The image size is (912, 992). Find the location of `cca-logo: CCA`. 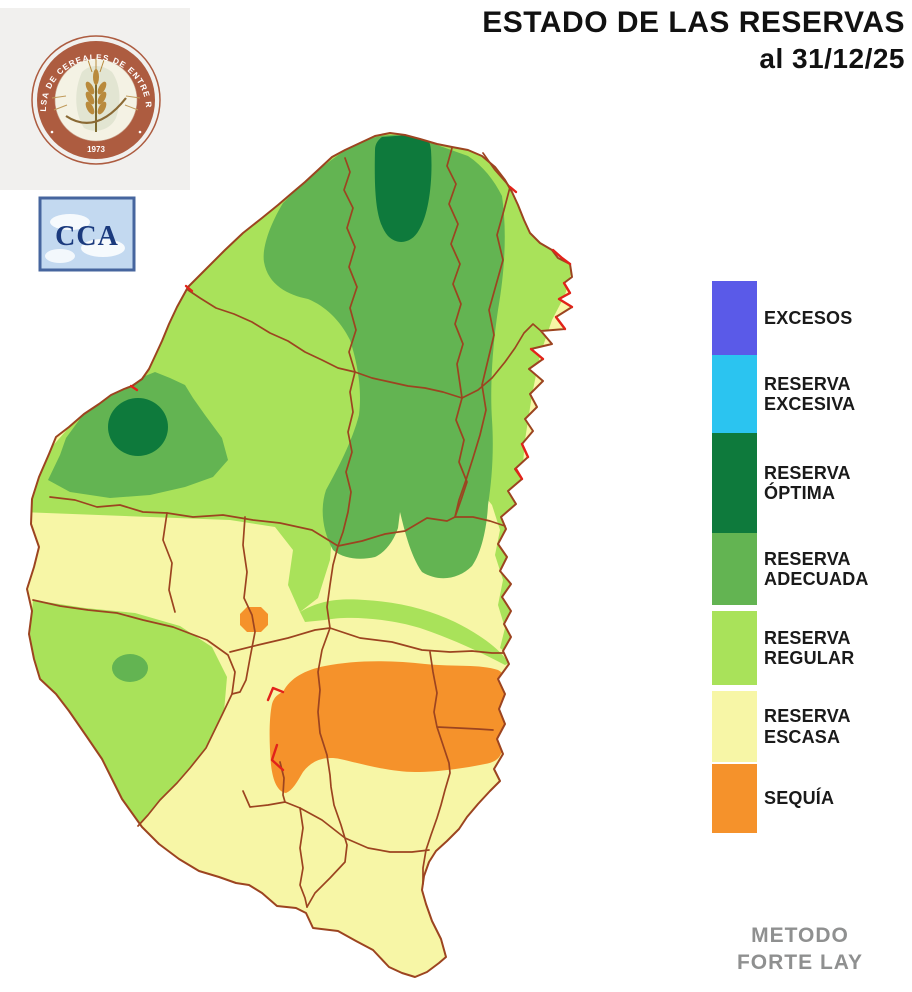

cca-logo: CCA is located at coordinates (87, 234).